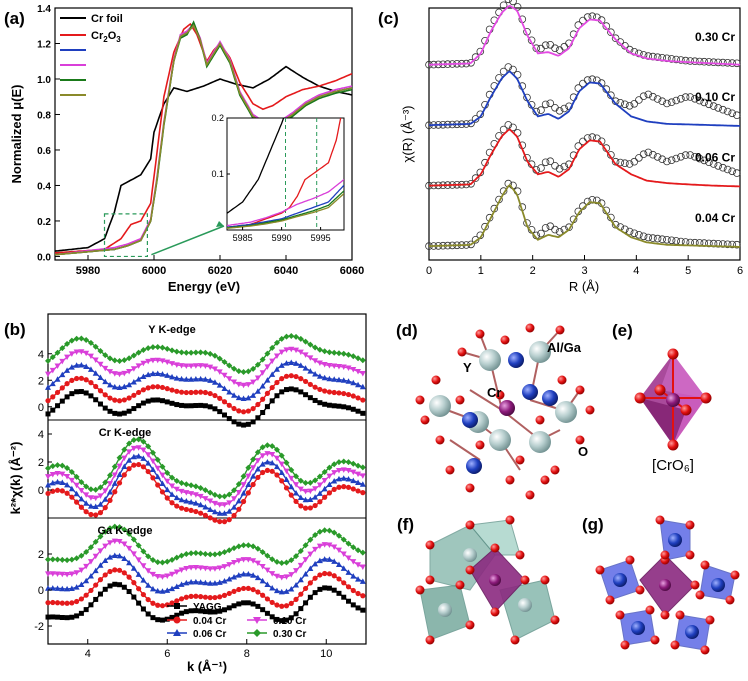  I want to click on panel-g: (g), so click(661, 585).